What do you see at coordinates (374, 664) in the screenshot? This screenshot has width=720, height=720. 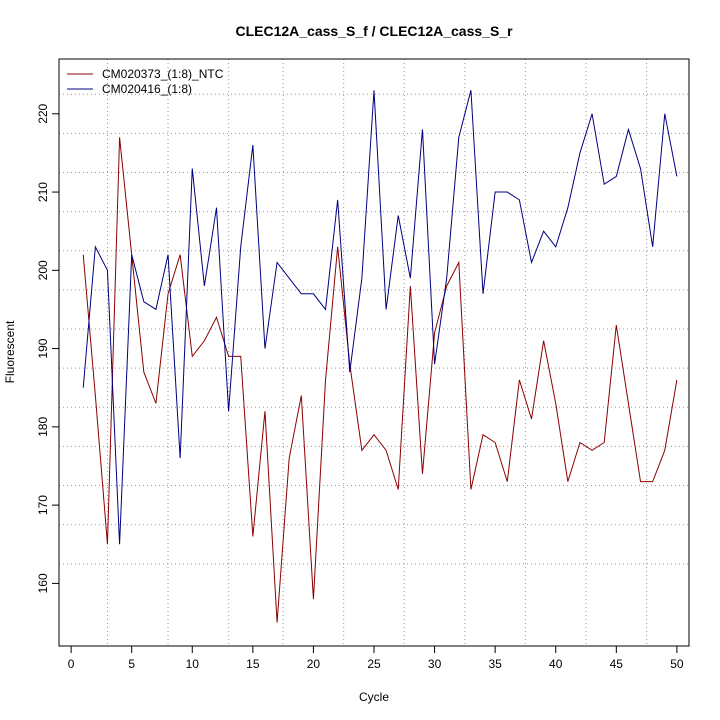 I see `x-tick-label: 25` at bounding box center [374, 664].